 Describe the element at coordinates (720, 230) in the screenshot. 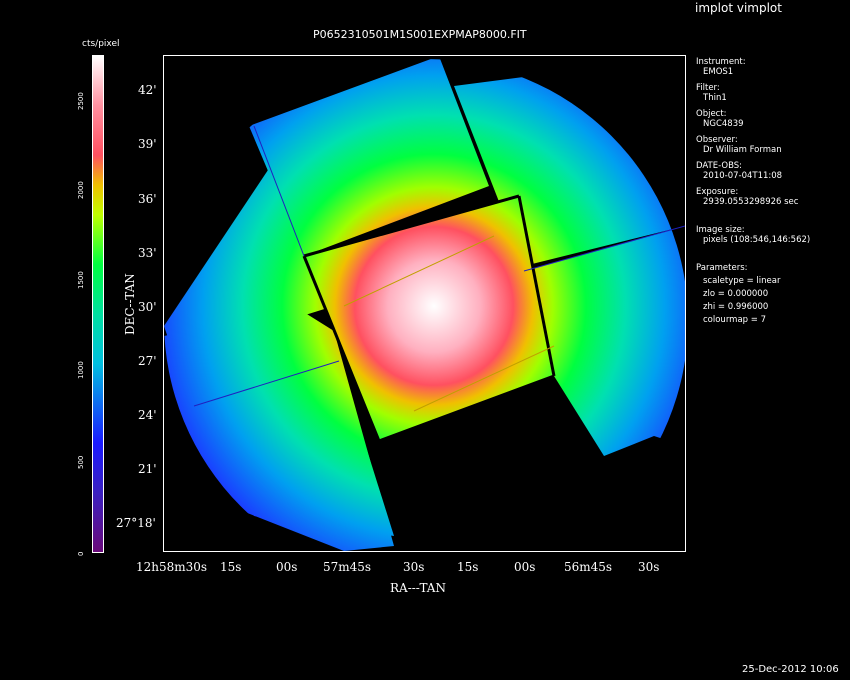

I see `image-size-label: Image size:` at that location.